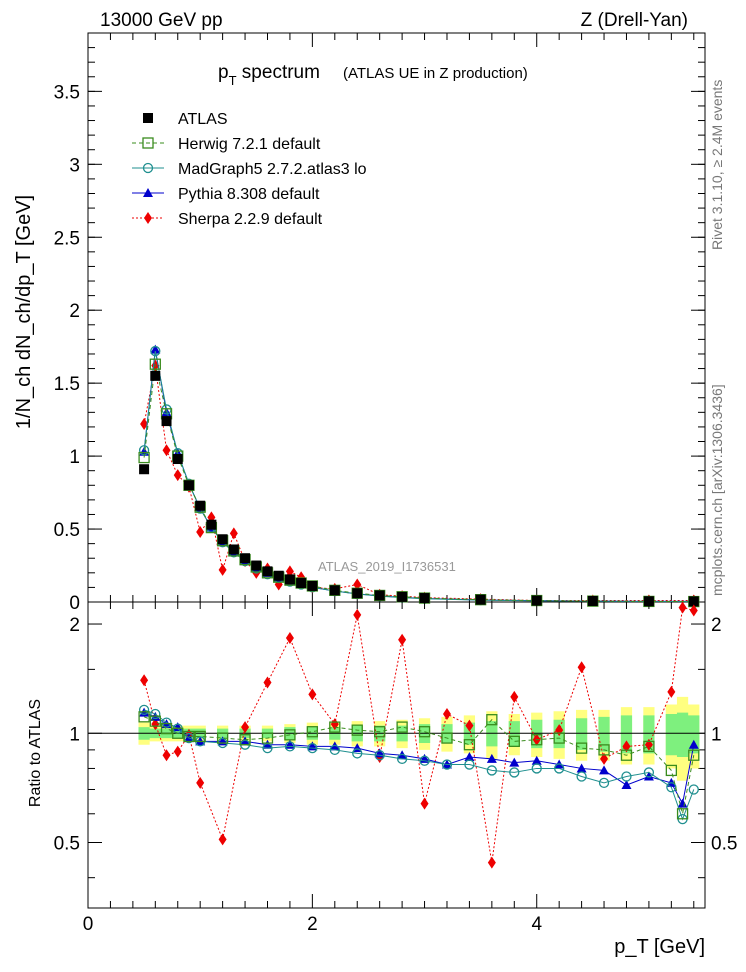  What do you see at coordinates (35, 753) in the screenshot?
I see `ratio-ylabel: Ratio to ATLAS` at bounding box center [35, 753].